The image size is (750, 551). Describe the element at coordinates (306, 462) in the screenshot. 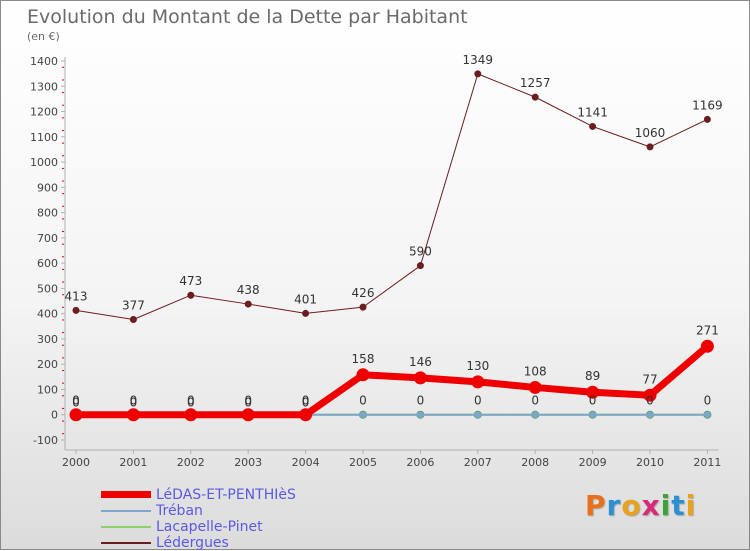

I see `x-tick-label: 2004` at that location.